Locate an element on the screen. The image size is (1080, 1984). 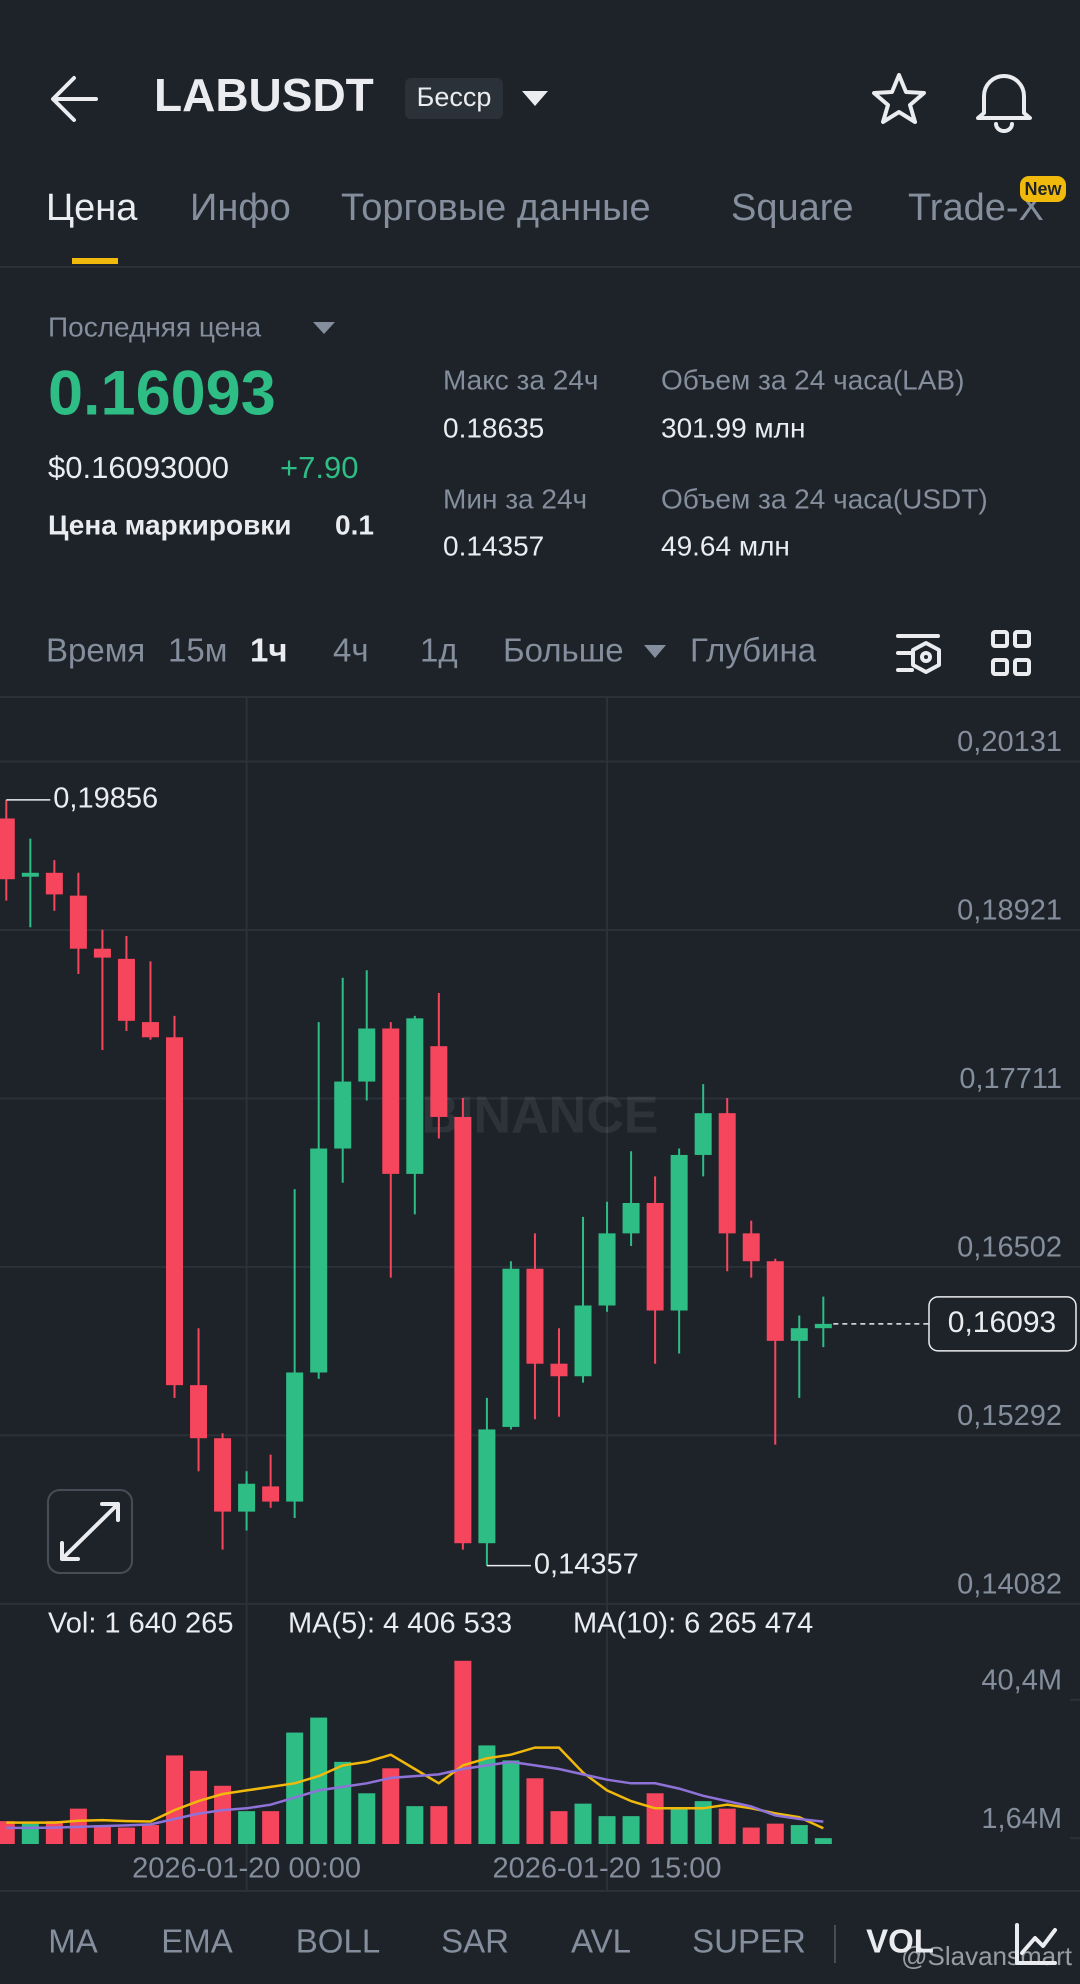
indicator: BOLL is located at coordinates (338, 1941).